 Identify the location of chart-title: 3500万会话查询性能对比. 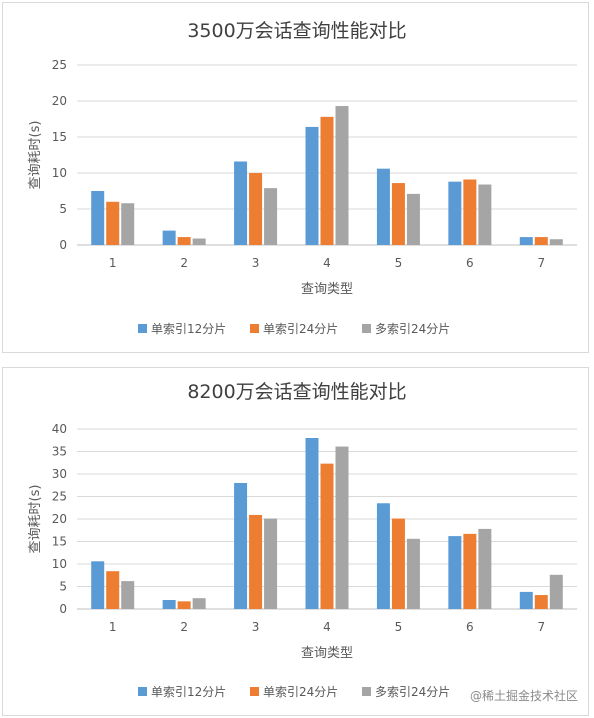
(296, 31).